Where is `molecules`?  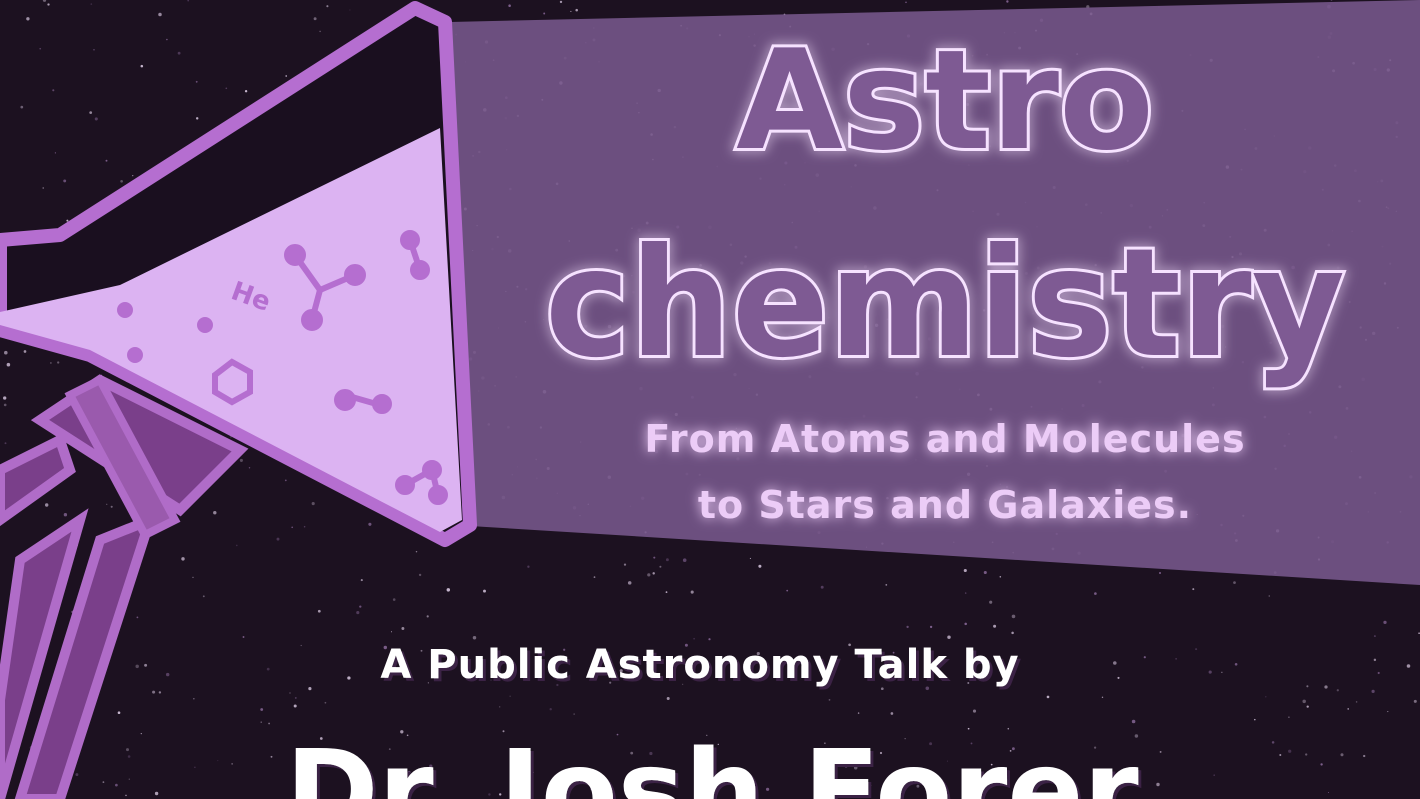
molecules is located at coordinates (282, 367).